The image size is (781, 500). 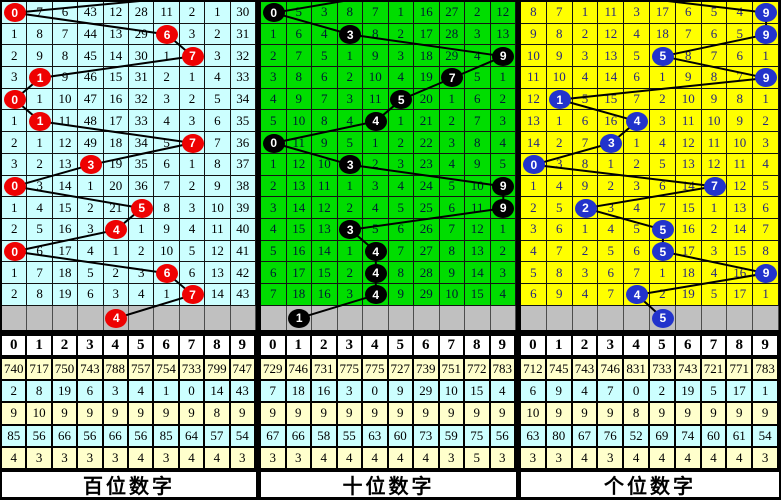 What do you see at coordinates (218, 437) in the screenshot?
I see `stat-cell: 57` at bounding box center [218, 437].